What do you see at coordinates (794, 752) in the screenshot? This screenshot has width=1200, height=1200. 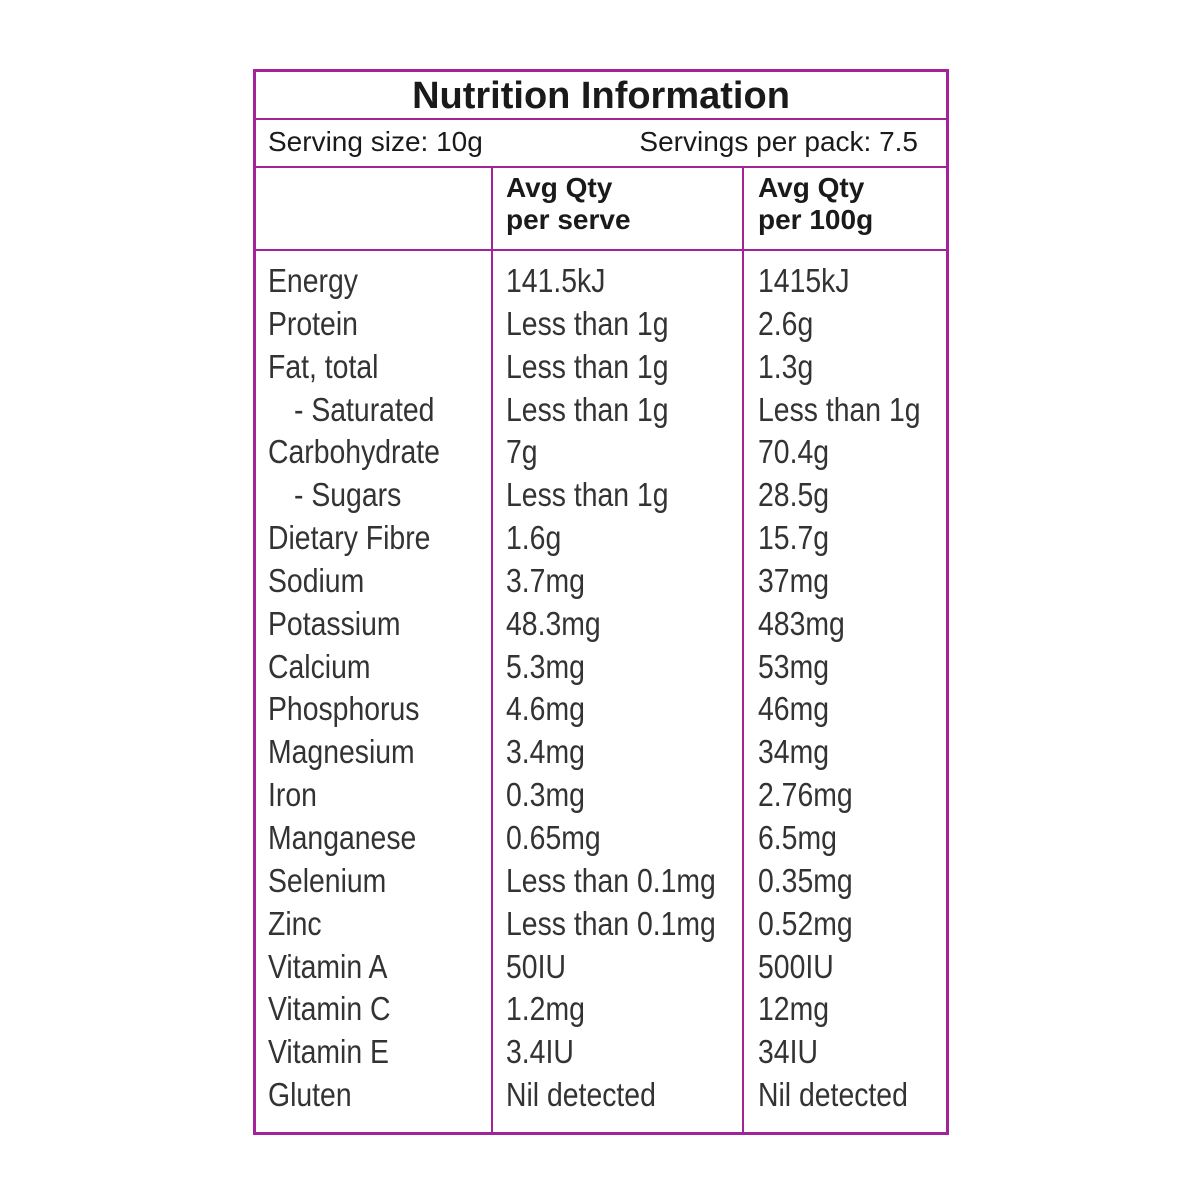 I see `per-100g-value: 34mg` at bounding box center [794, 752].